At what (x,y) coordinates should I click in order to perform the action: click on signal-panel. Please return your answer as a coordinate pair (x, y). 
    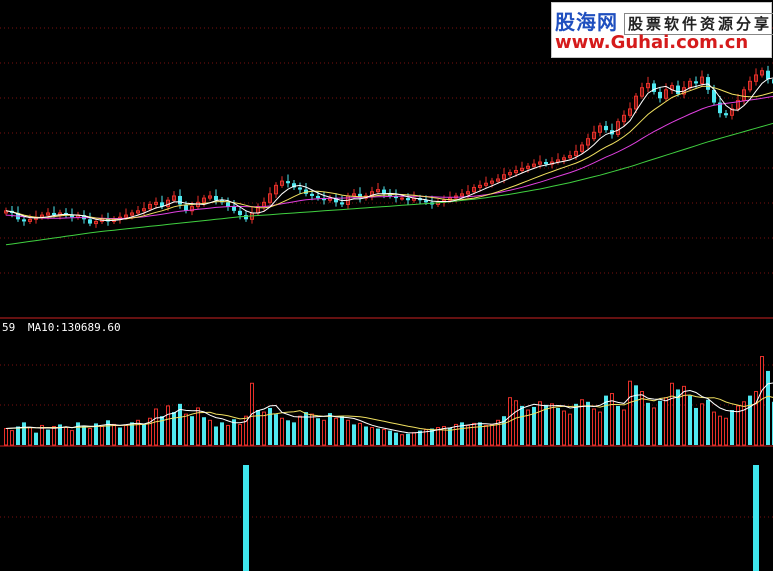
    Looking at the image, I should click on (508, 518).